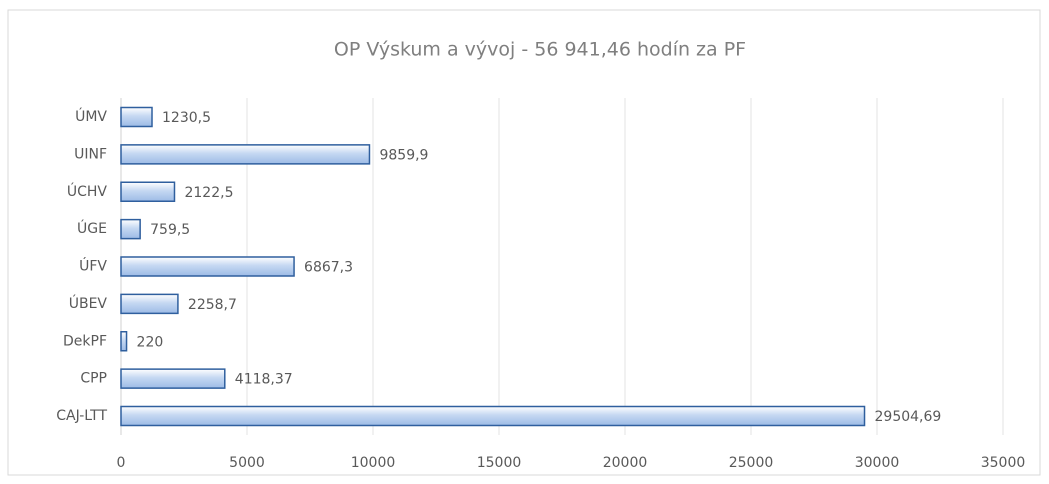 The height and width of the screenshot is (484, 1049). Describe the element at coordinates (93, 266) in the screenshot. I see `y-tick-label: ÚFV` at that location.